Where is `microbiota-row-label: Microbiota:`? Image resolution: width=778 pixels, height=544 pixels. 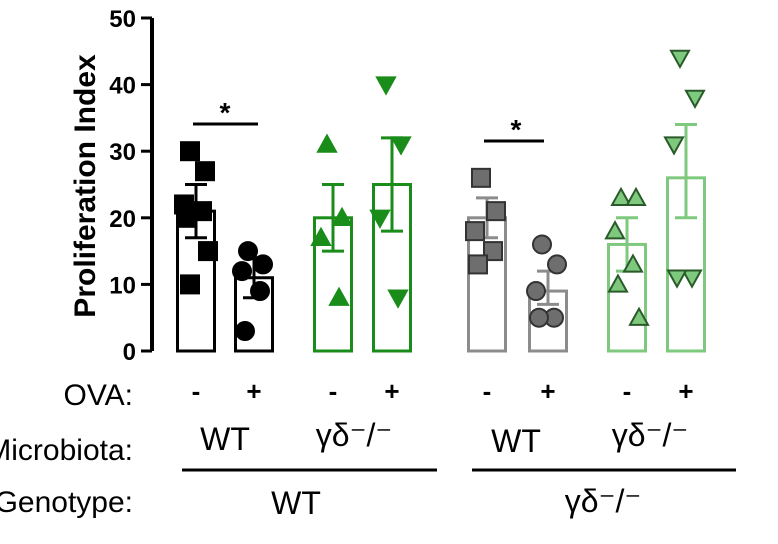
microbiota-row-label: Microbiota: is located at coordinates (66, 450).